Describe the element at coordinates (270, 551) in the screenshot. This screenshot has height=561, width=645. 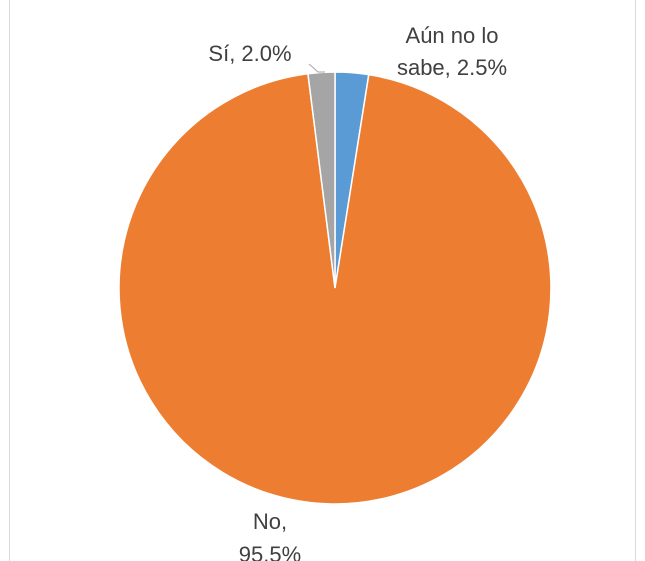
I see `data-label-line: 95.5%` at that location.